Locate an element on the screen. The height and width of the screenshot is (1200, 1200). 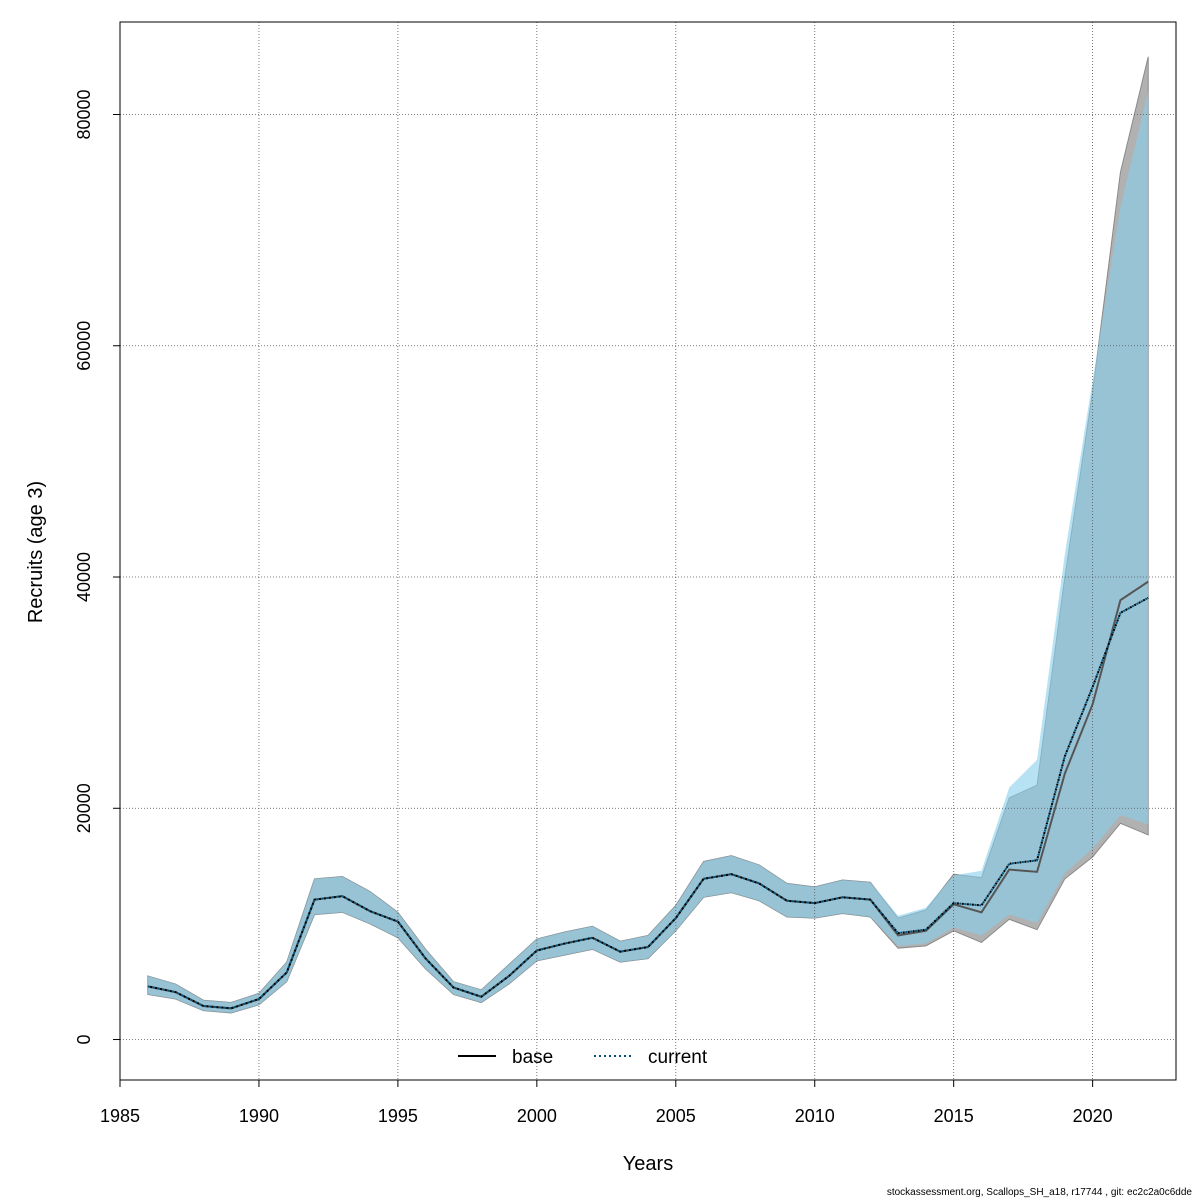
y-tick-label: 60000 is located at coordinates (84, 346).